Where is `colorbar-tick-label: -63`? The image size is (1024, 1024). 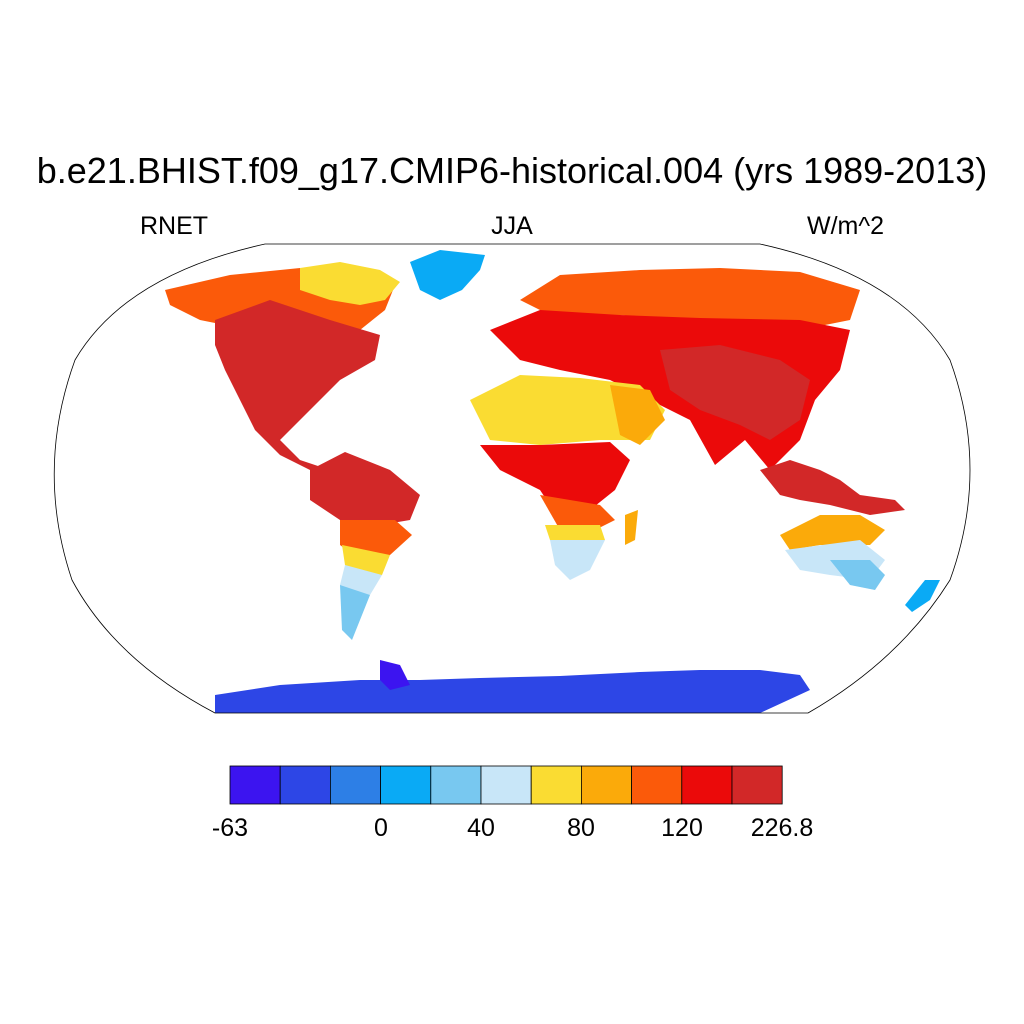 colorbar-tick-label: -63 is located at coordinates (230, 828).